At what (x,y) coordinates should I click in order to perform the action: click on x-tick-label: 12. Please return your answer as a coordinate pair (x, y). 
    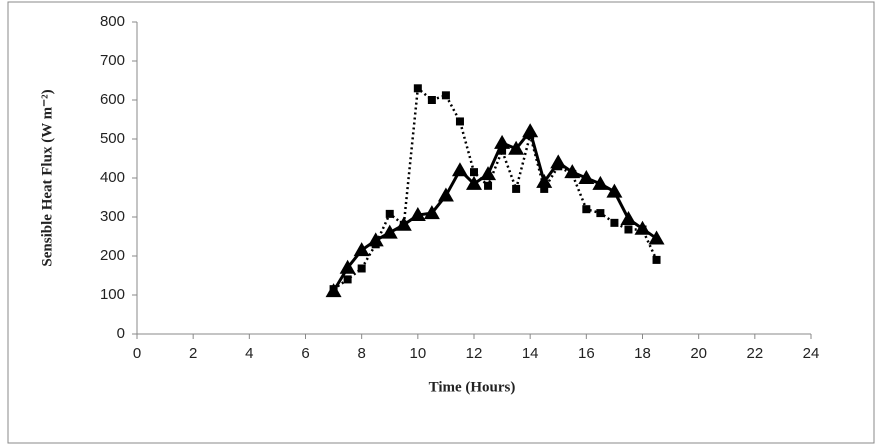
    Looking at the image, I should click on (474, 353).